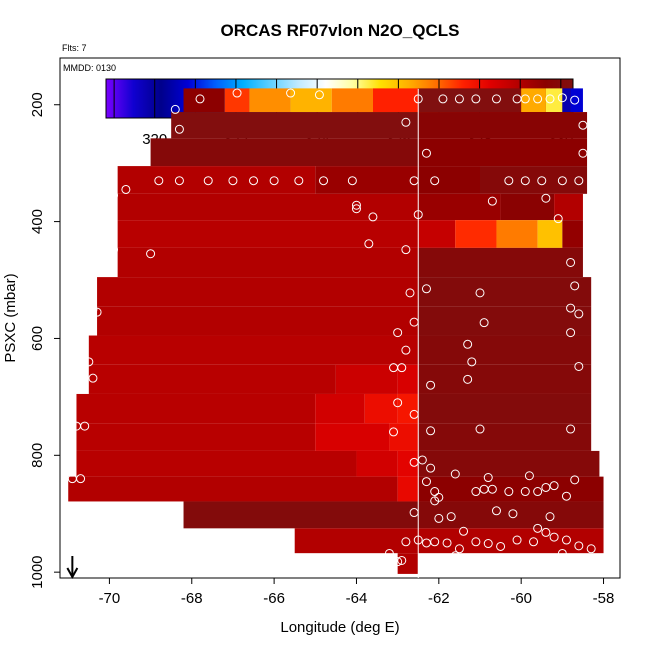 Image resolution: width=650 pixels, height=650 pixels. I want to click on chart-title: ORCAS RF07vlon N2O_QCLS, so click(340, 30).